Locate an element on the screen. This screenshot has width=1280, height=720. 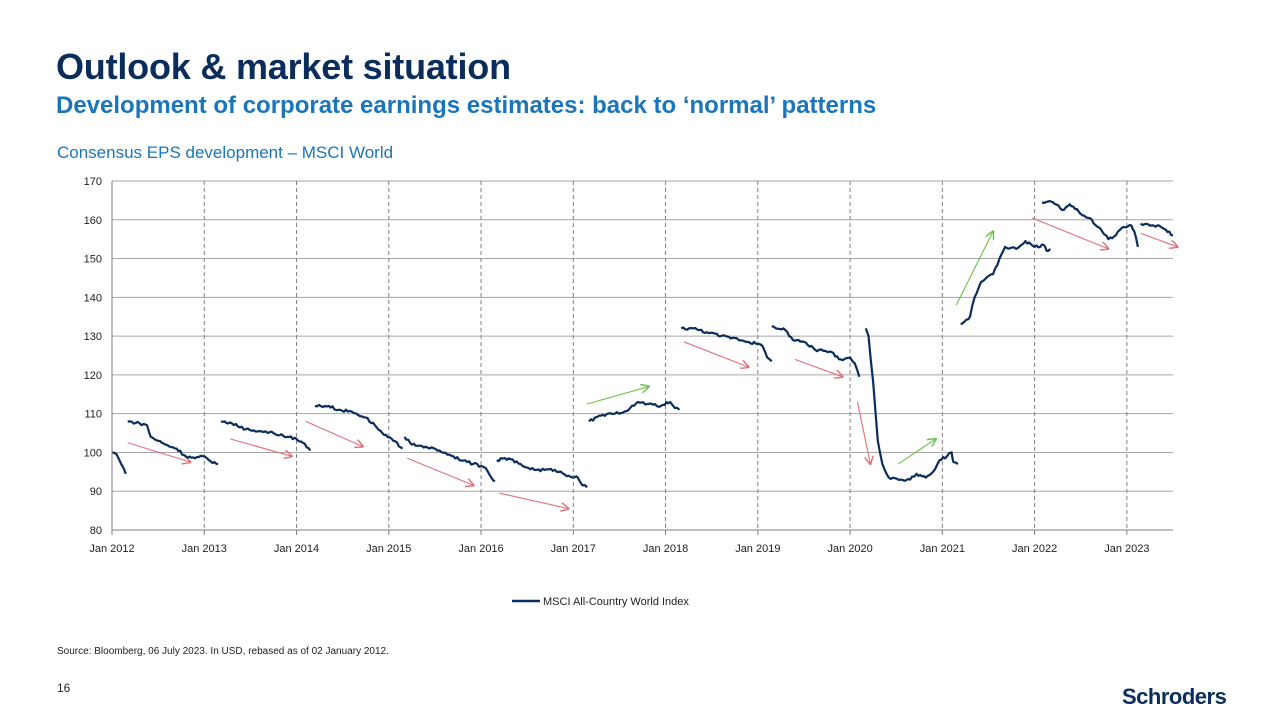
y-tick-label: 100 is located at coordinates (93, 453).